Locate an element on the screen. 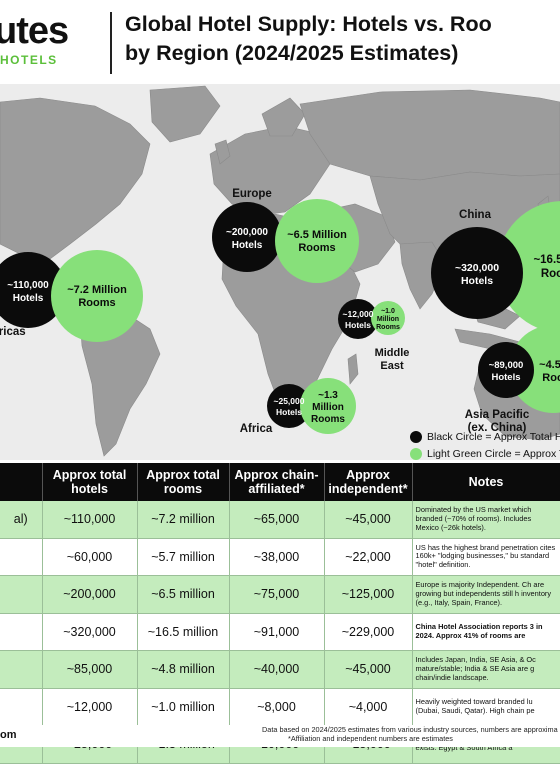 The height and width of the screenshot is (764, 560). middle-east-rooms-value: ~1.0 is located at coordinates (388, 311).